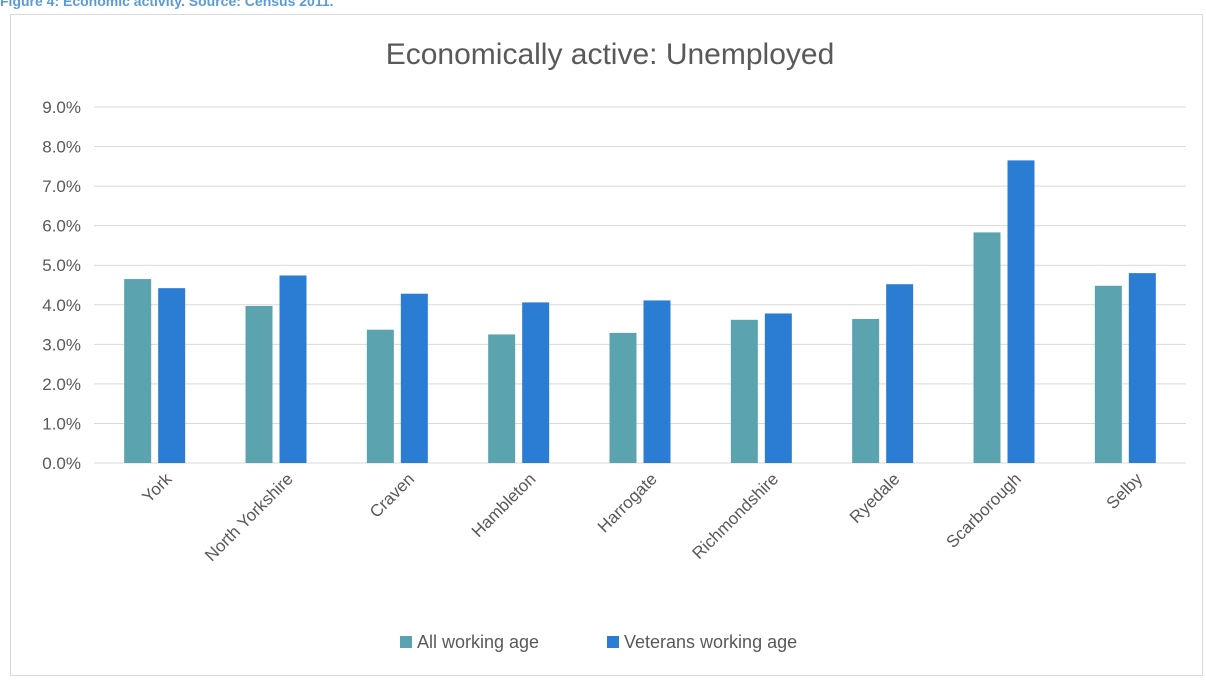 The width and height of the screenshot is (1206, 680). I want to click on category-label: Richmondshire, so click(736, 516).